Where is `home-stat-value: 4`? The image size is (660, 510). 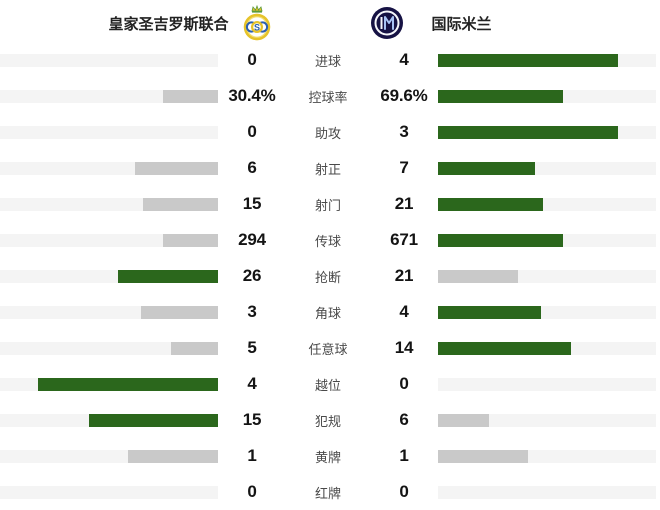 home-stat-value: 4 is located at coordinates (252, 384).